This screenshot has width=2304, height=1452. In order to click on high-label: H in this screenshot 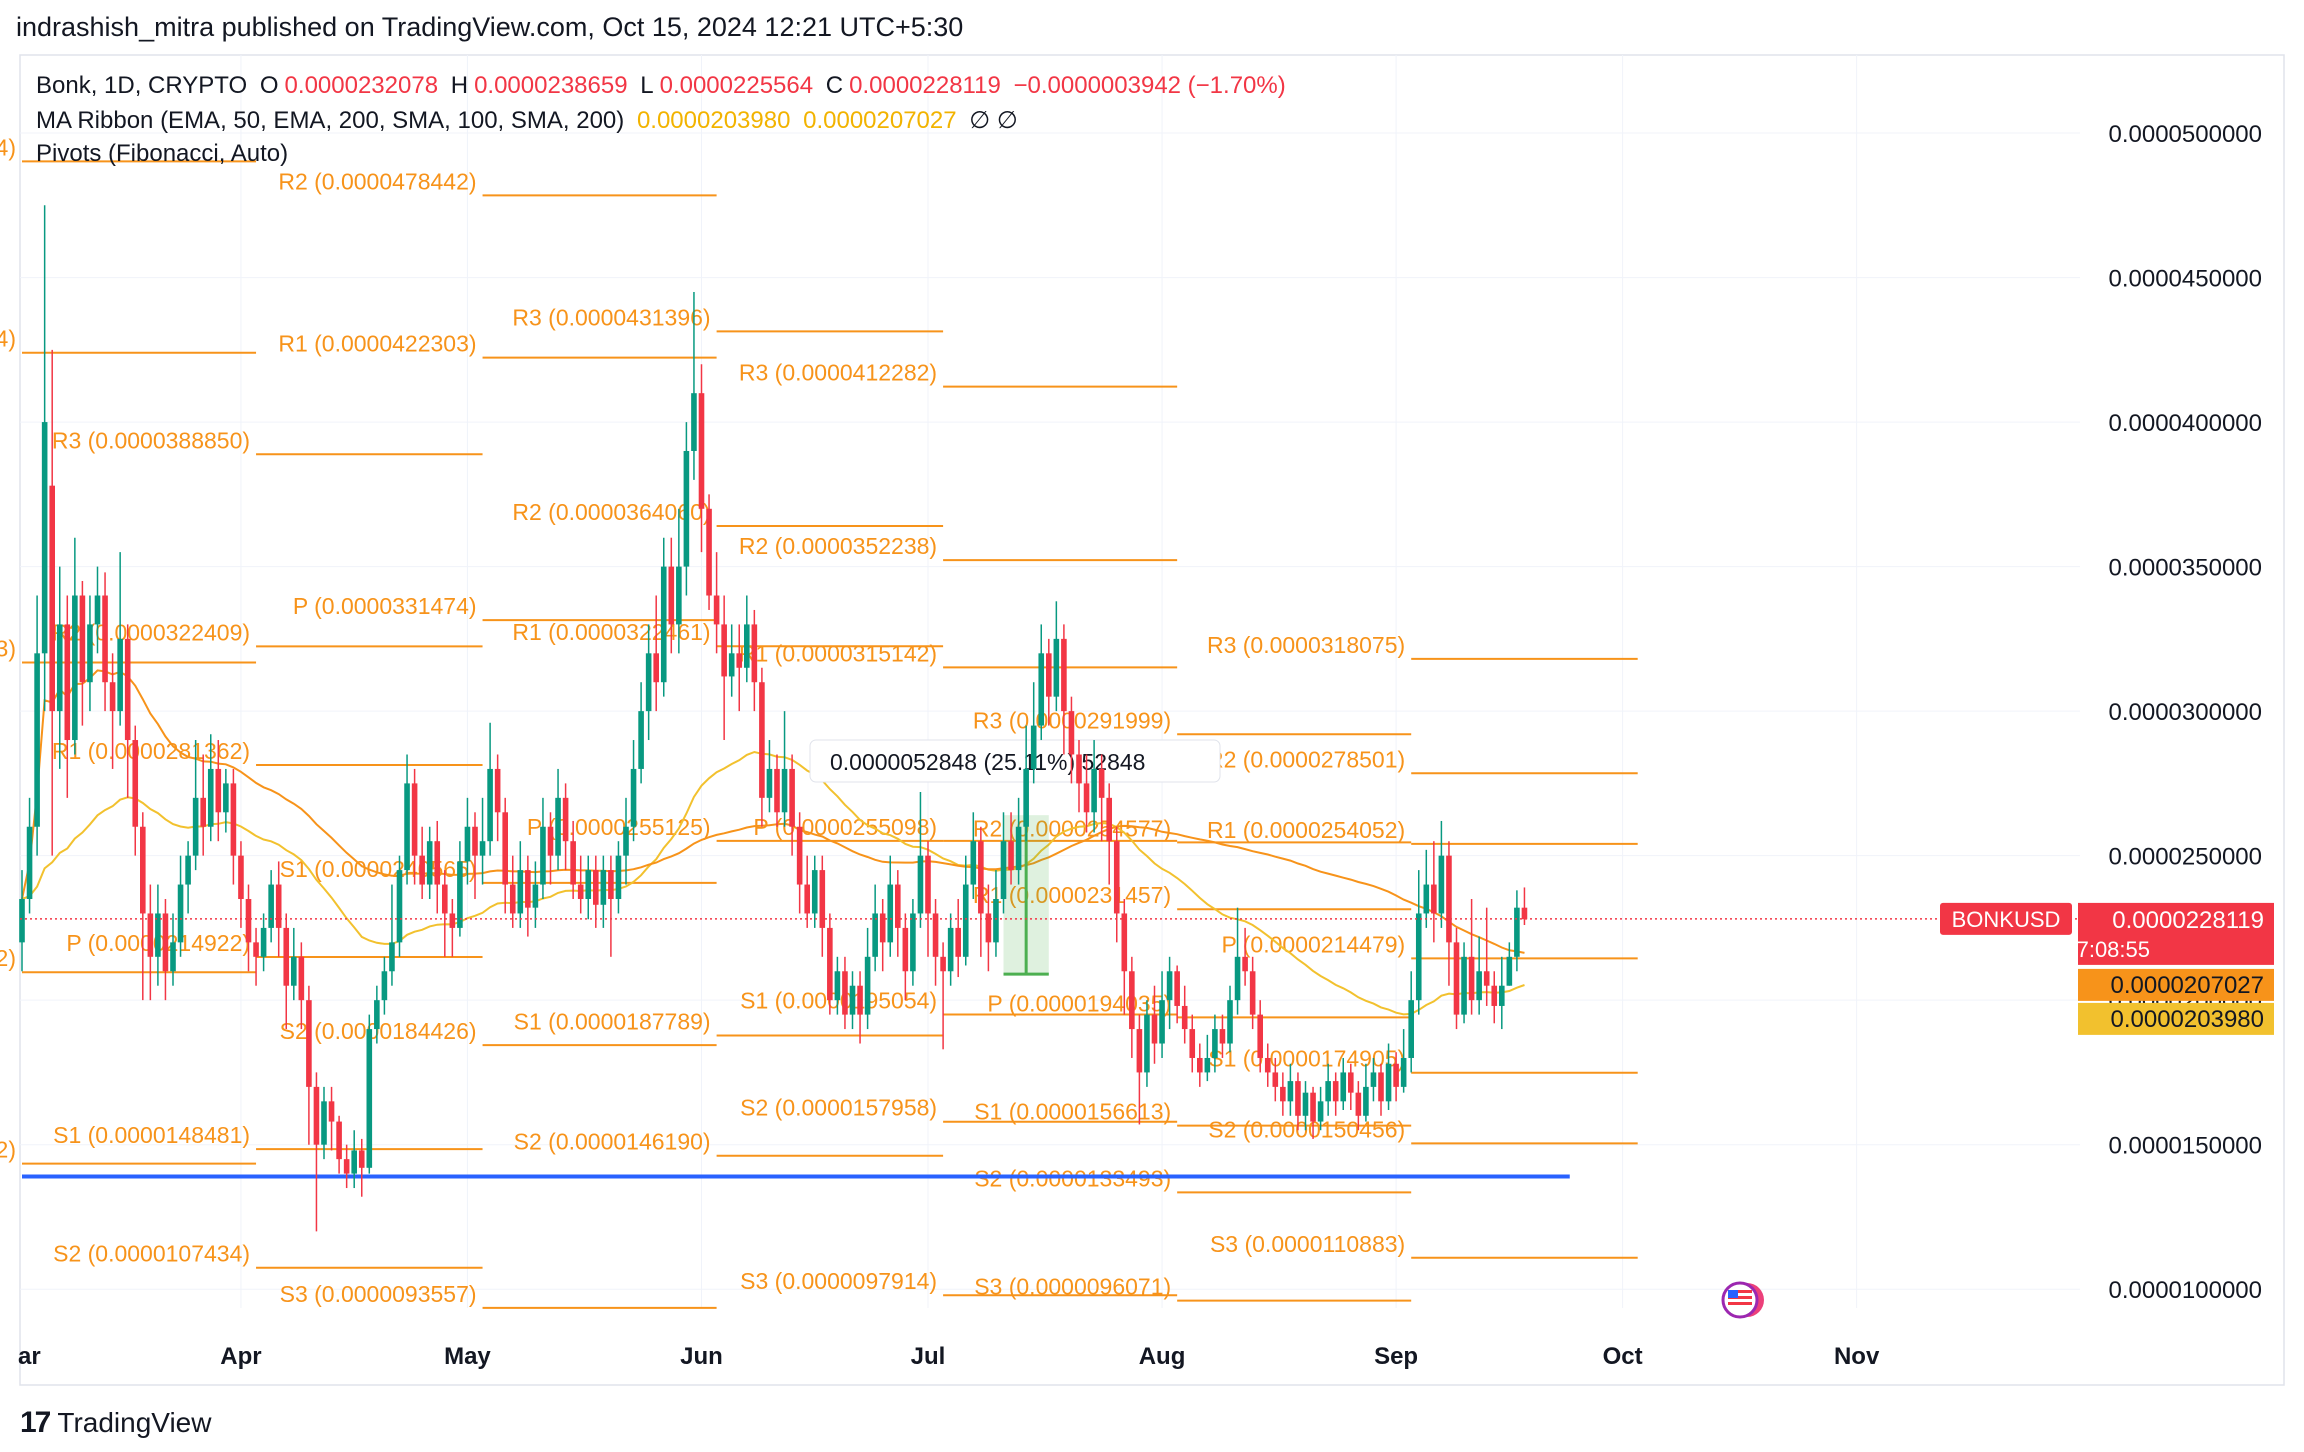, I will do `click(459, 85)`.